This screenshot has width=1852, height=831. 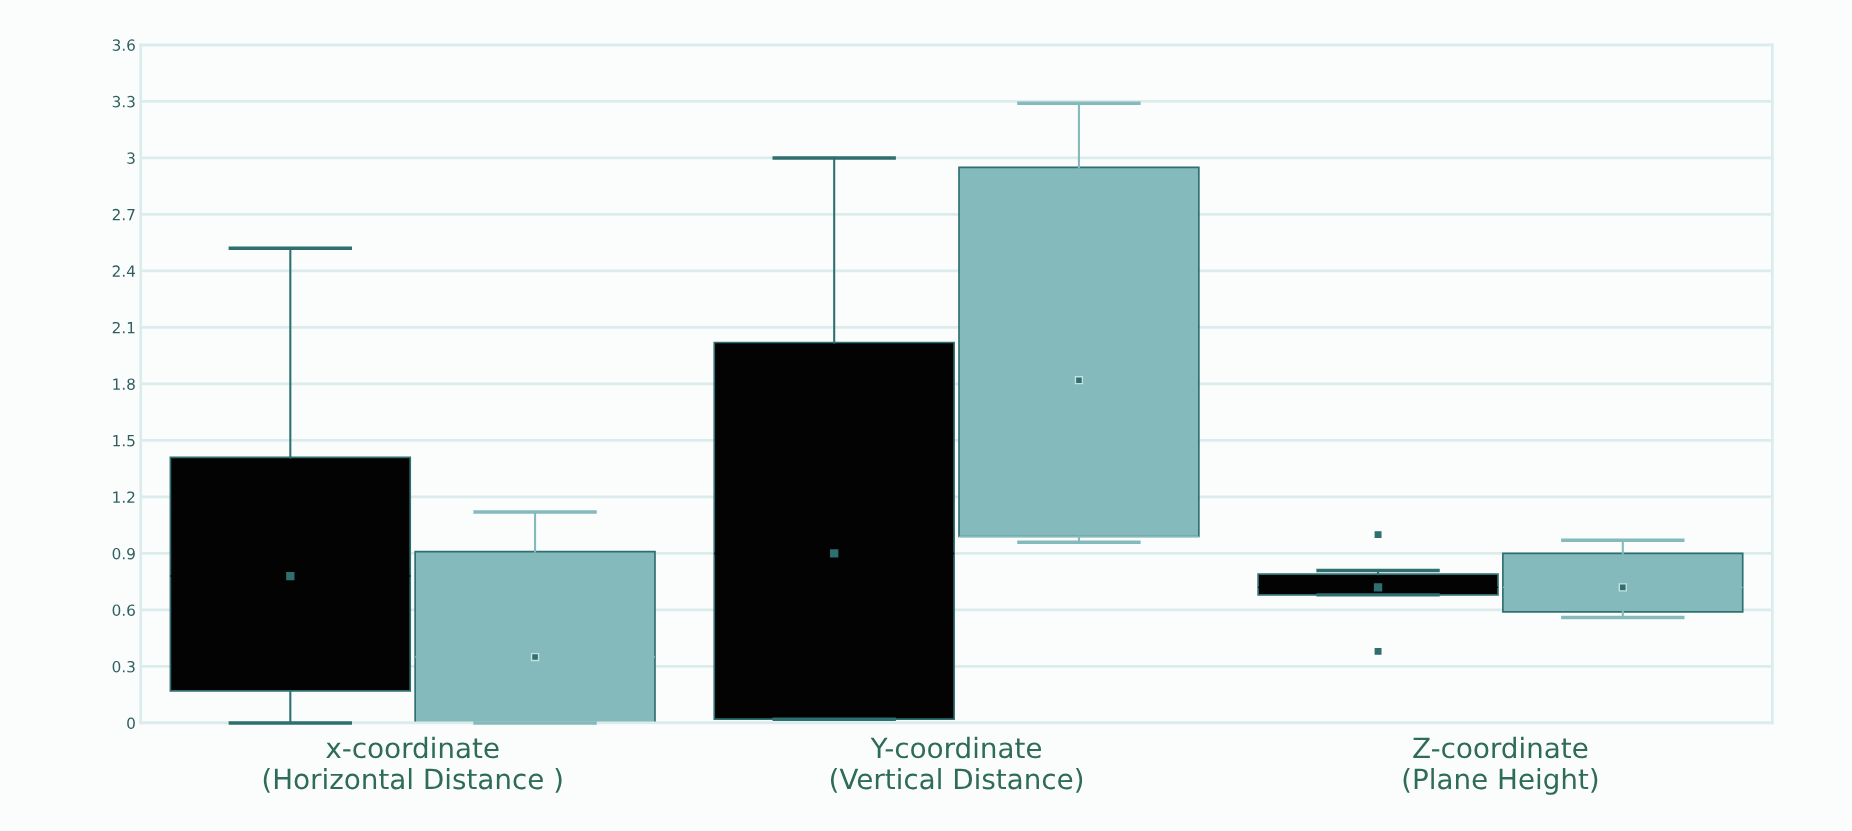 I want to click on y-tick-label: 2.7, so click(x=123, y=214).